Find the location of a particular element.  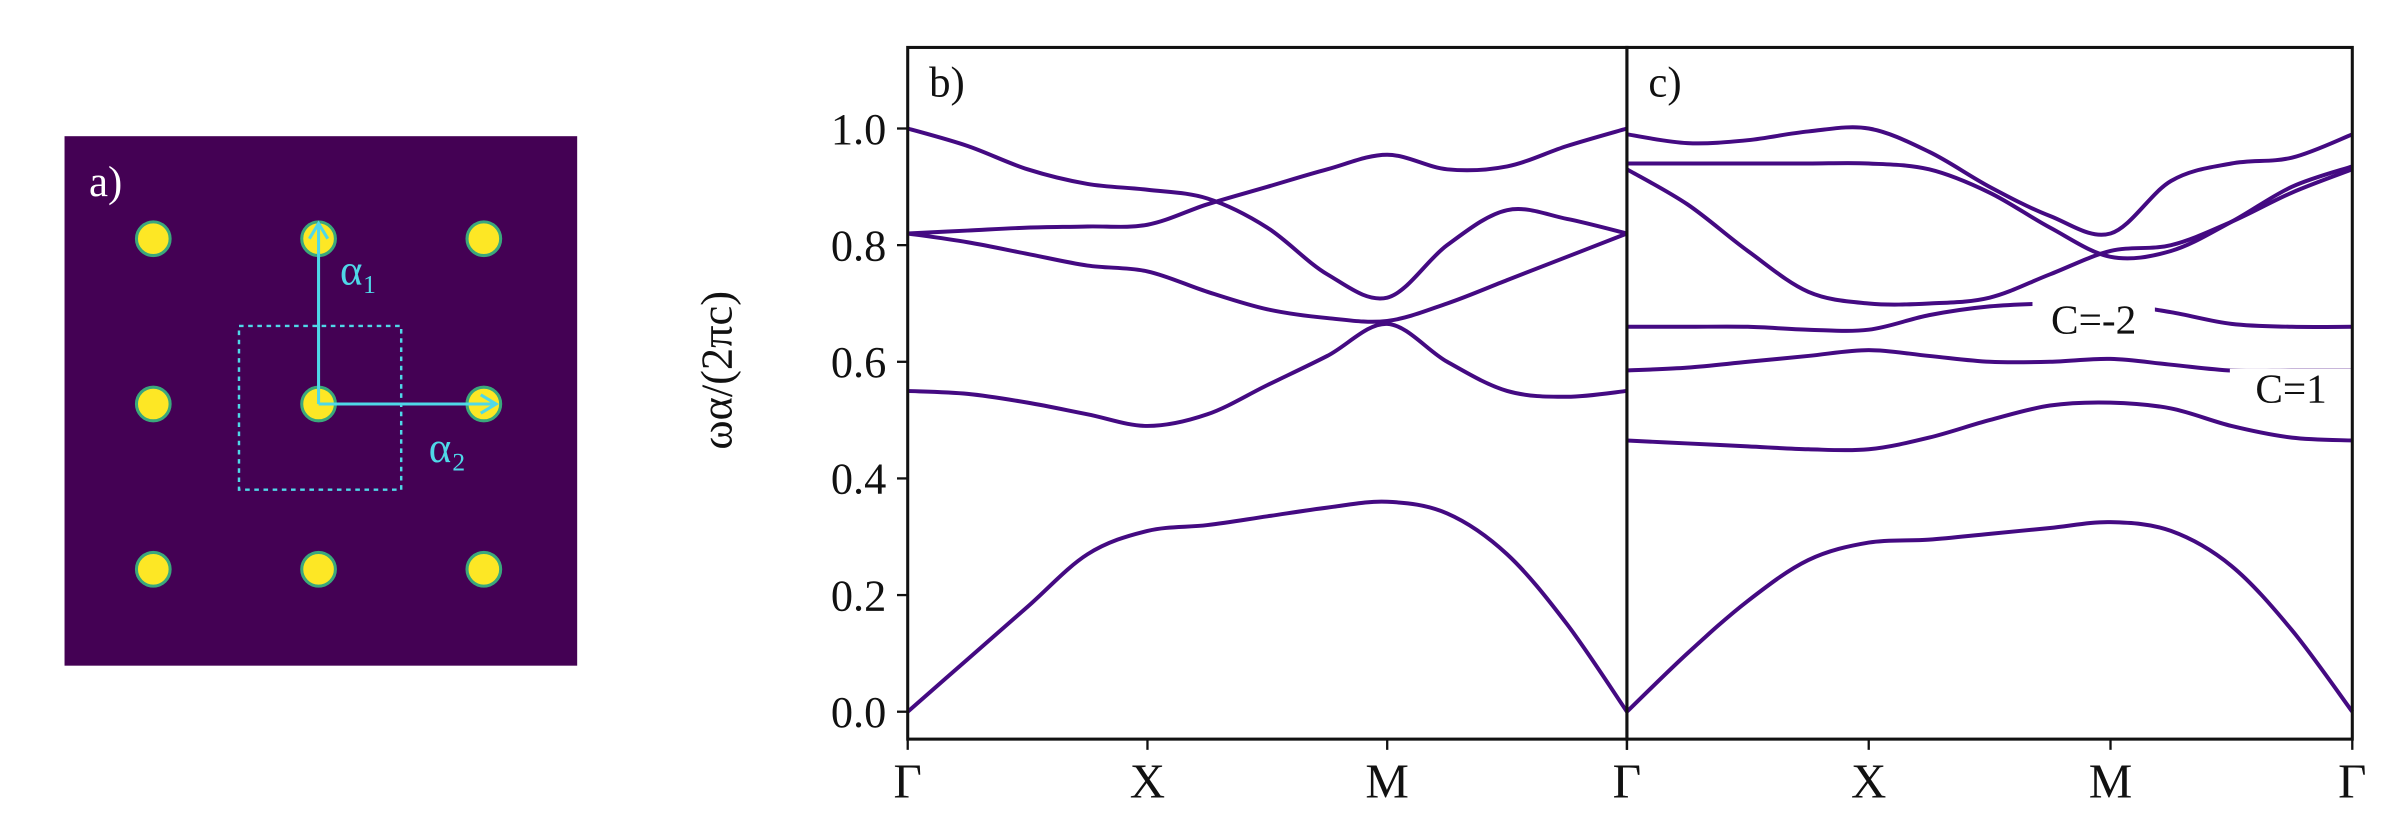

annotation: C=-2 is located at coordinates (2093, 320).